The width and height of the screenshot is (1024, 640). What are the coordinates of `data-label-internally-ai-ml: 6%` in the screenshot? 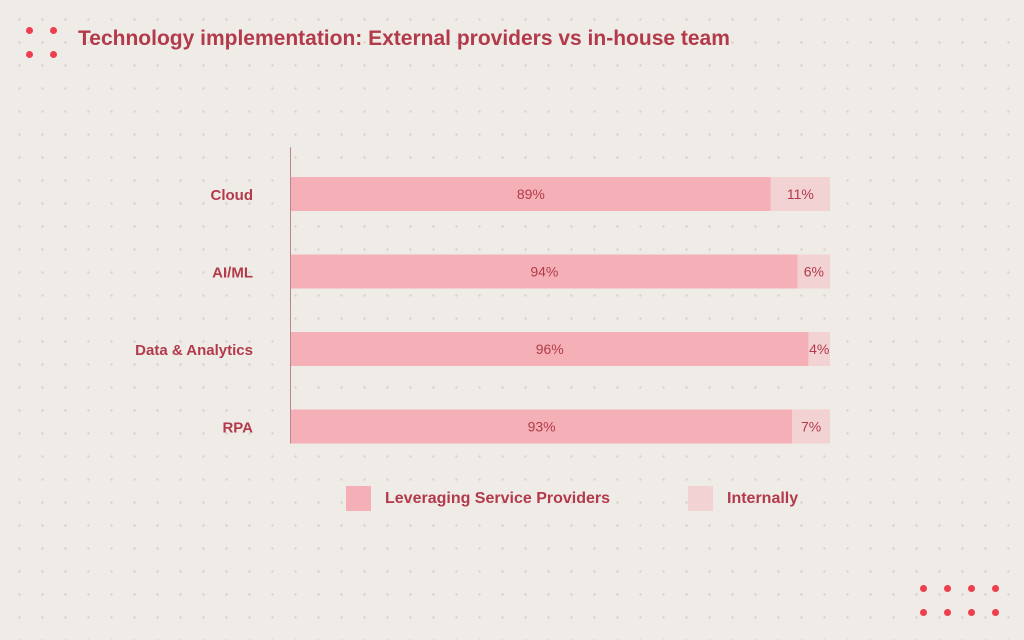 It's located at (814, 272).